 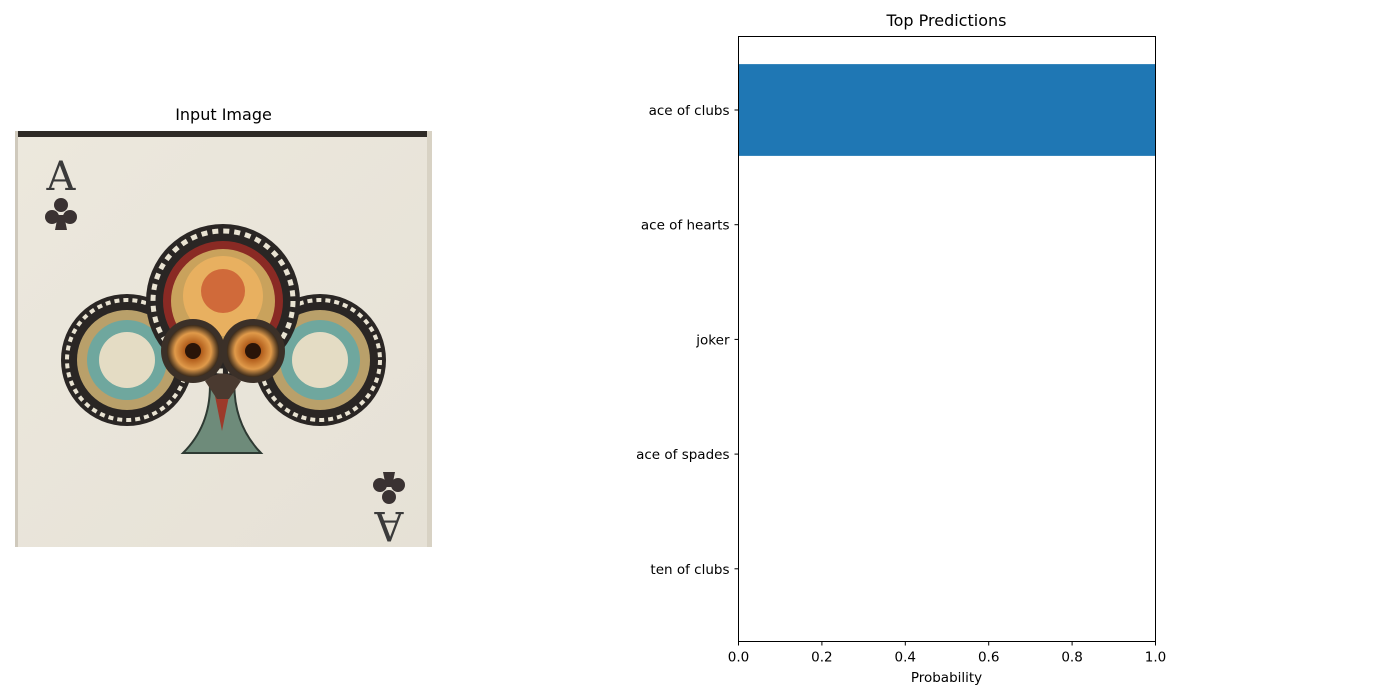 What do you see at coordinates (738, 658) in the screenshot?
I see `x-tick-label: 0.0` at bounding box center [738, 658].